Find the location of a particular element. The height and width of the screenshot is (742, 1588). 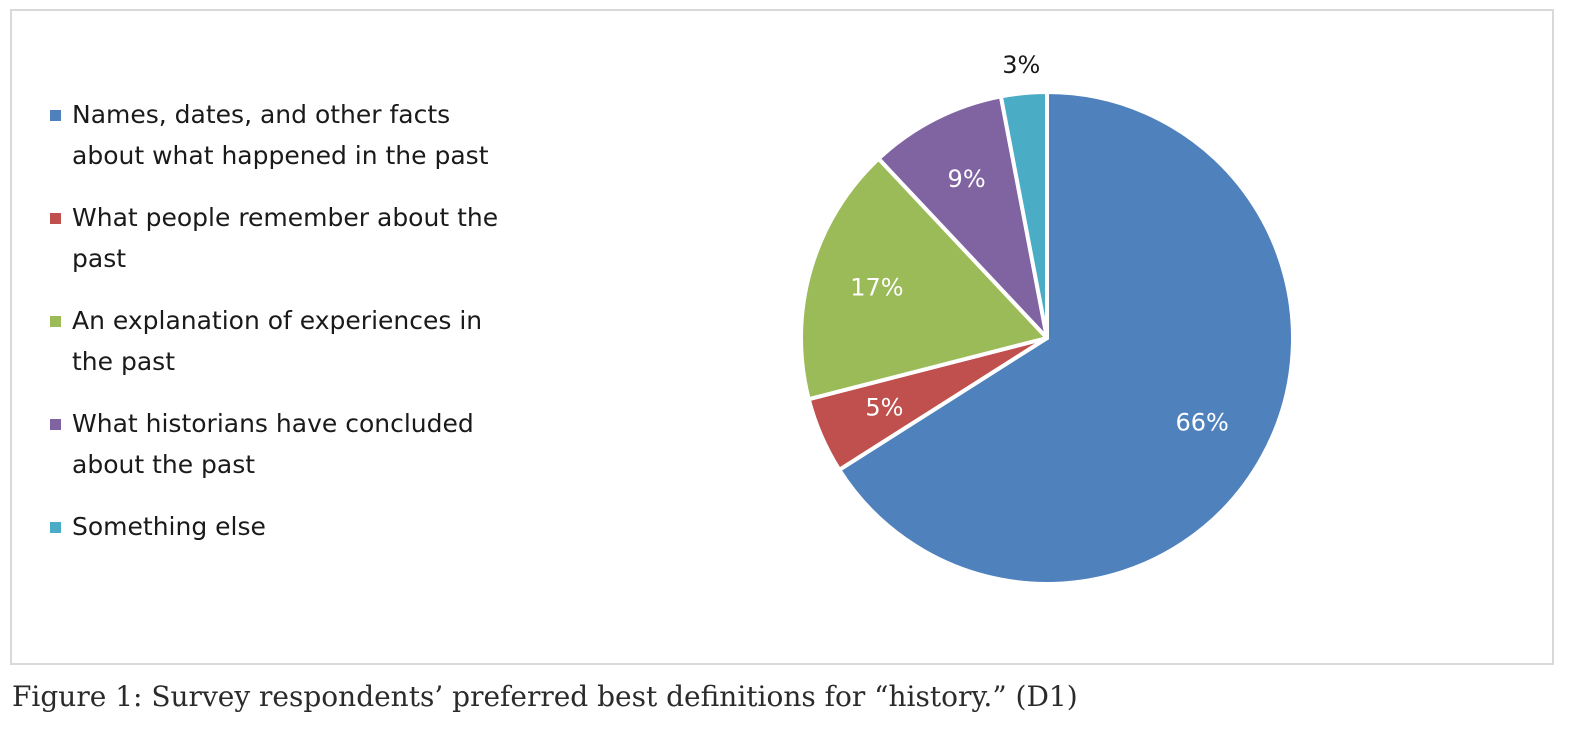

pie-label-memory: 5% is located at coordinates (884, 407).